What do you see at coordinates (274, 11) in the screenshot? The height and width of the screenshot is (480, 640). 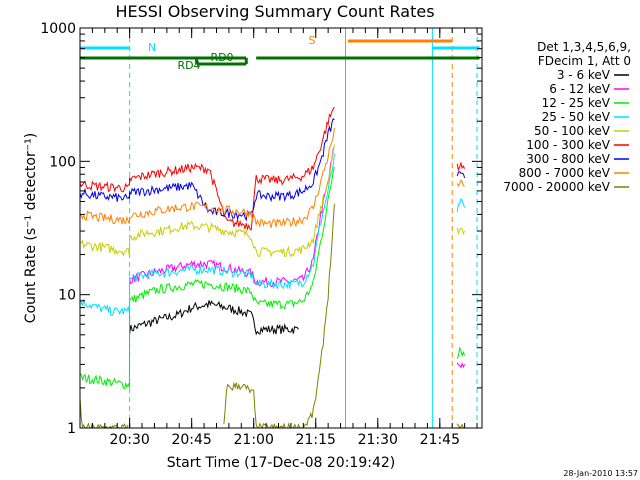 I see `chart-title: HESSI Observing Summary Count Rates` at bounding box center [274, 11].